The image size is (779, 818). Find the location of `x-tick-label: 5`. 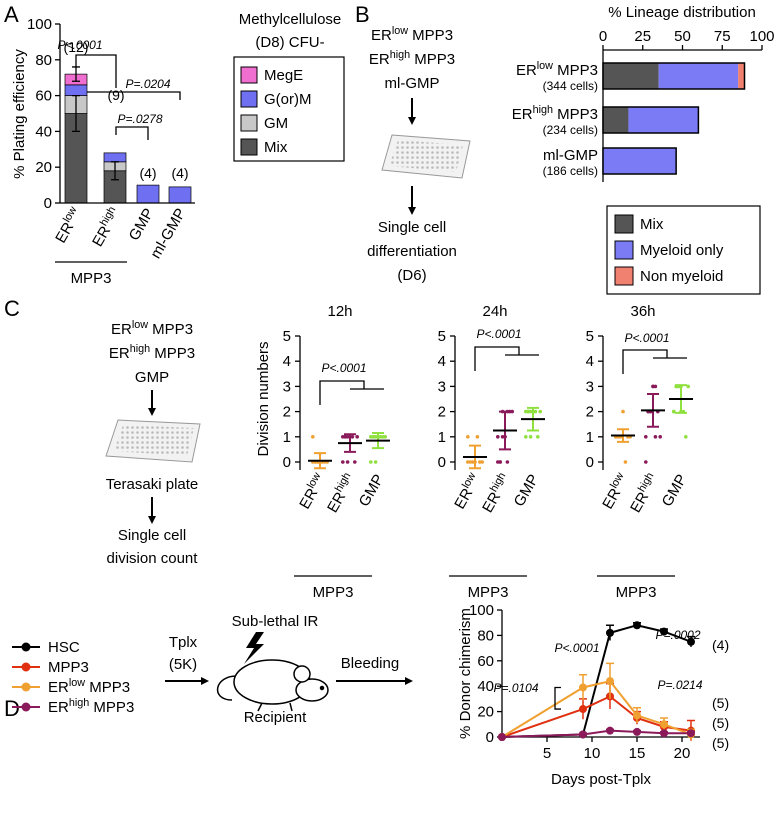

x-tick-label: 5 is located at coordinates (547, 753).